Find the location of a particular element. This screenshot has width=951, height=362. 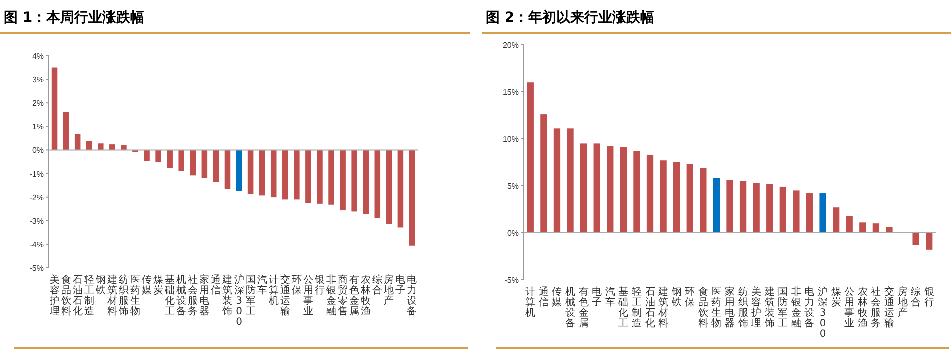

y-tick-label: 3% is located at coordinates (38, 80).